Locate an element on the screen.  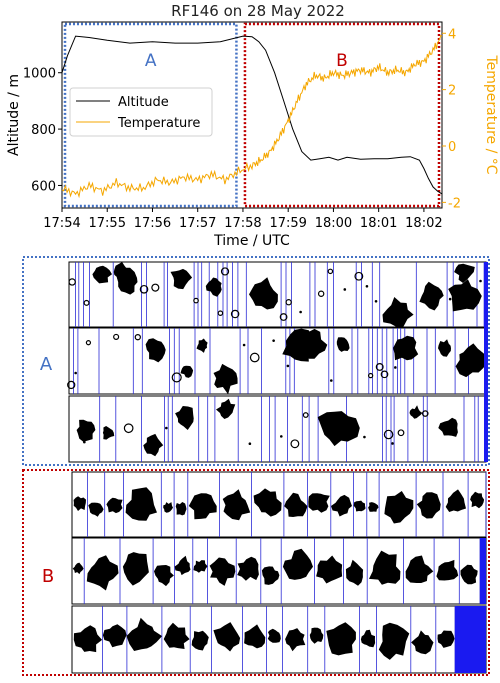
x-tick-label: 17:54 is located at coordinates (61, 223).